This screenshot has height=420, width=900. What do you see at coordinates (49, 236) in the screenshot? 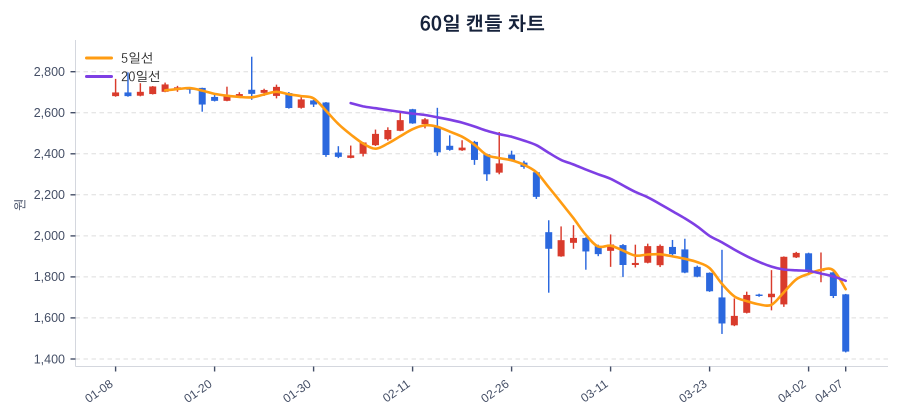
I see `svg-text: 2,000` at bounding box center [49, 236].